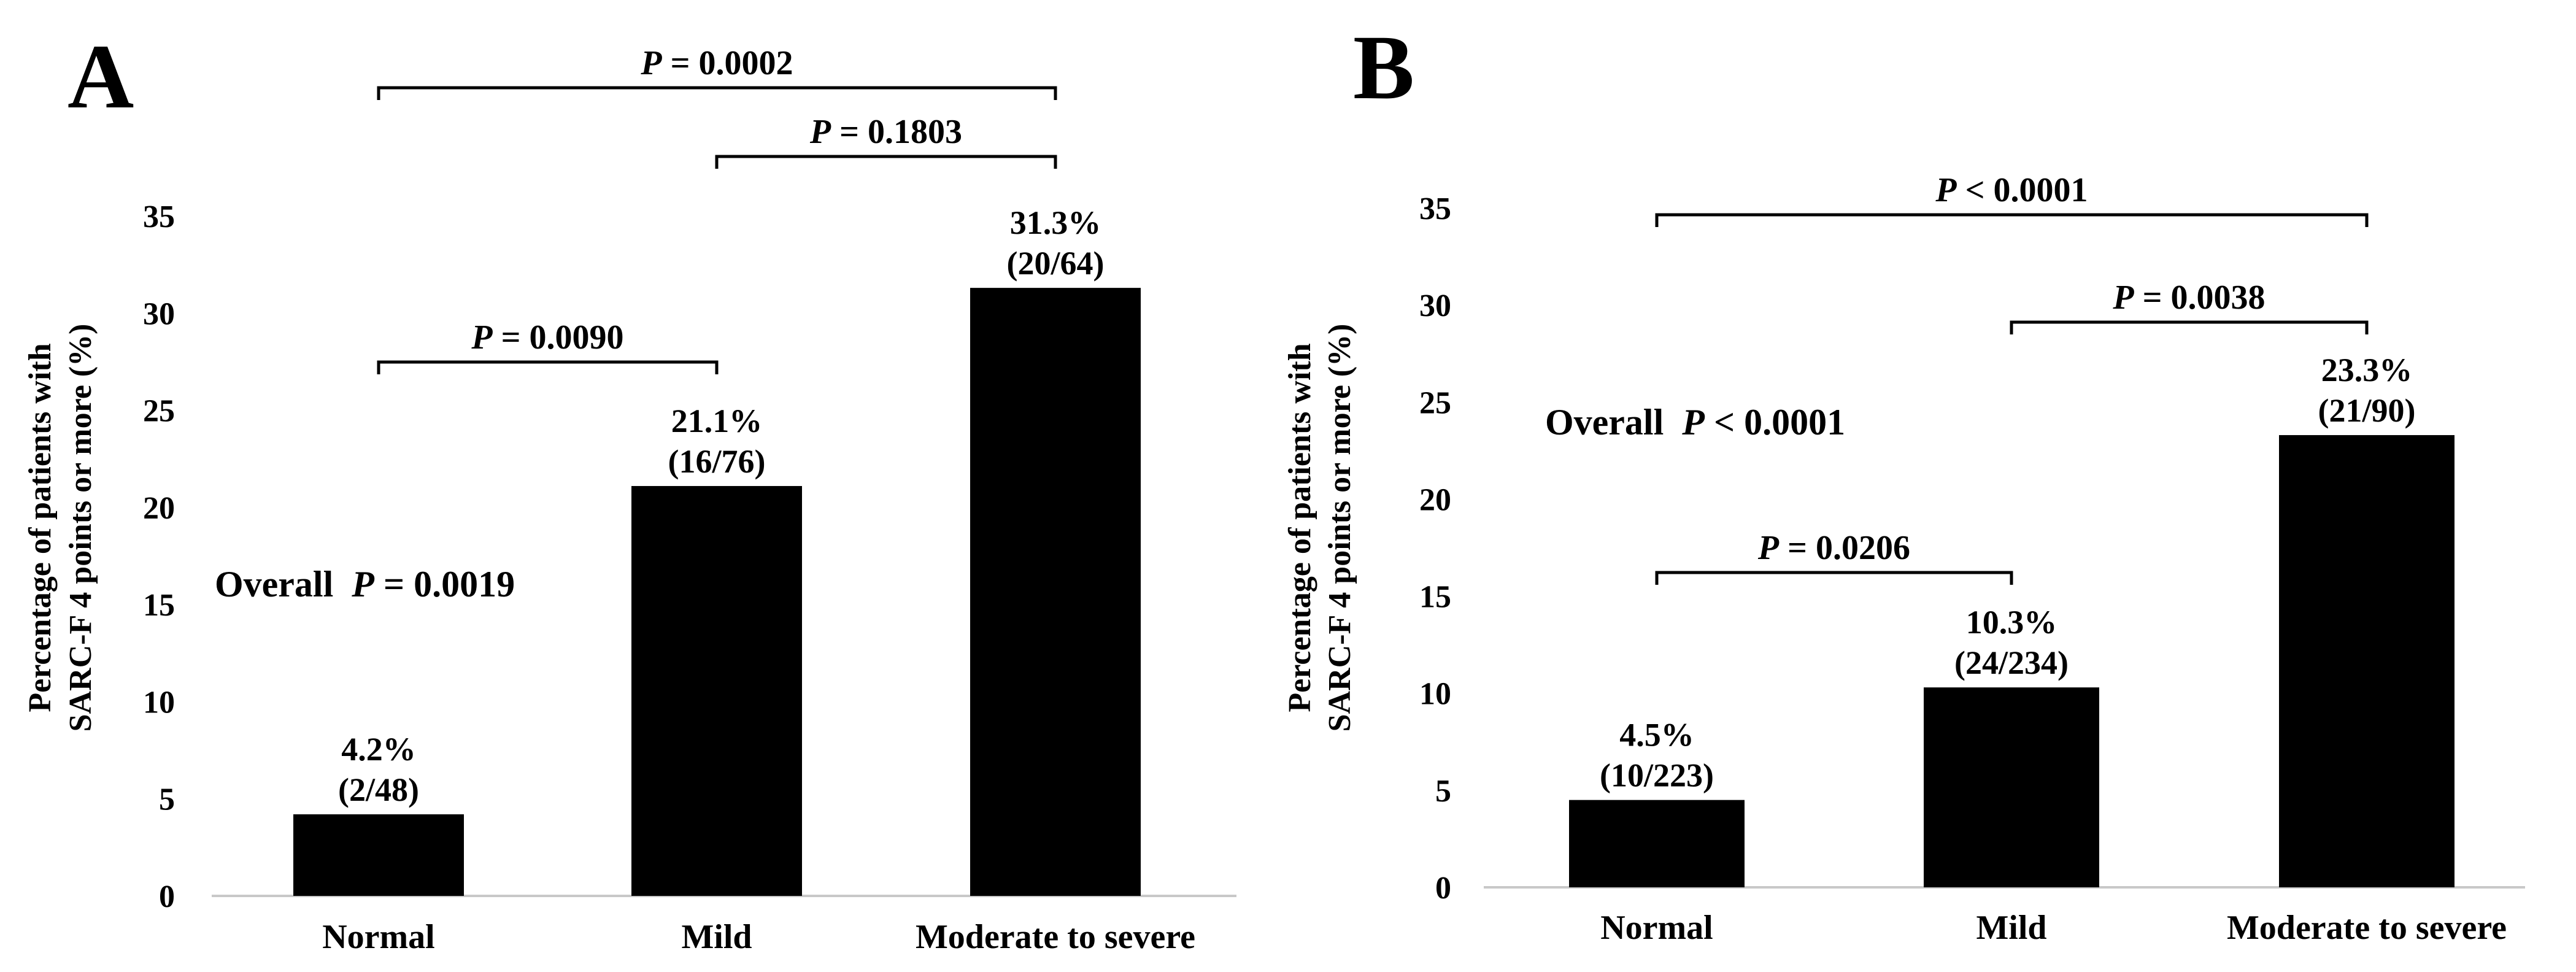 This screenshot has width=2576, height=972. Describe the element at coordinates (1056, 263) in the screenshot. I see `bar-count-label: (20/64)` at that location.